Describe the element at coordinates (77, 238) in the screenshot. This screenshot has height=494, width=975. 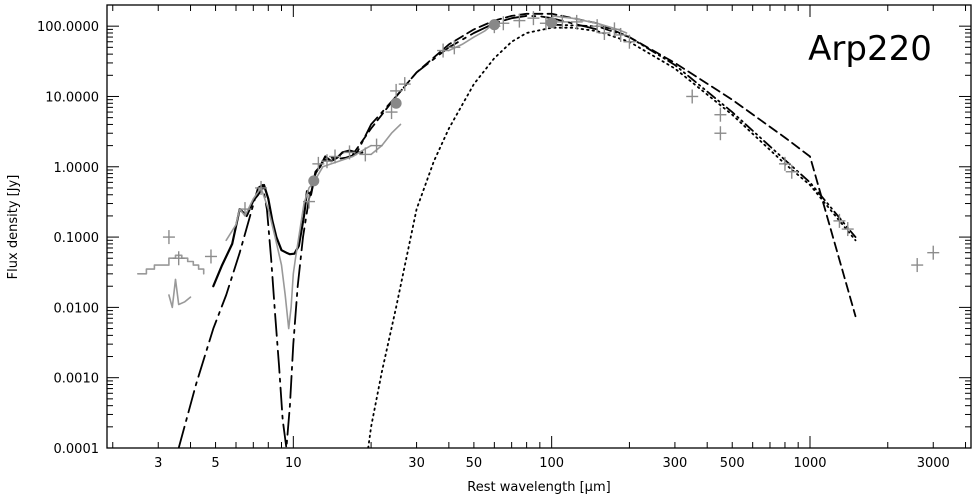
I see `y-tick-label: 0.1000` at that location.